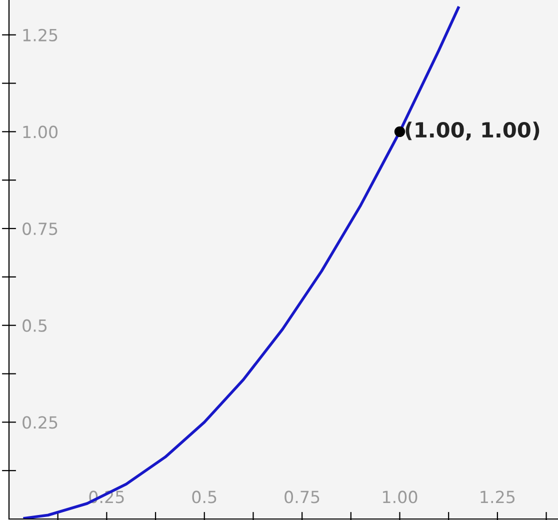  I want to click on x-tick-label: 0.75, so click(302, 497).